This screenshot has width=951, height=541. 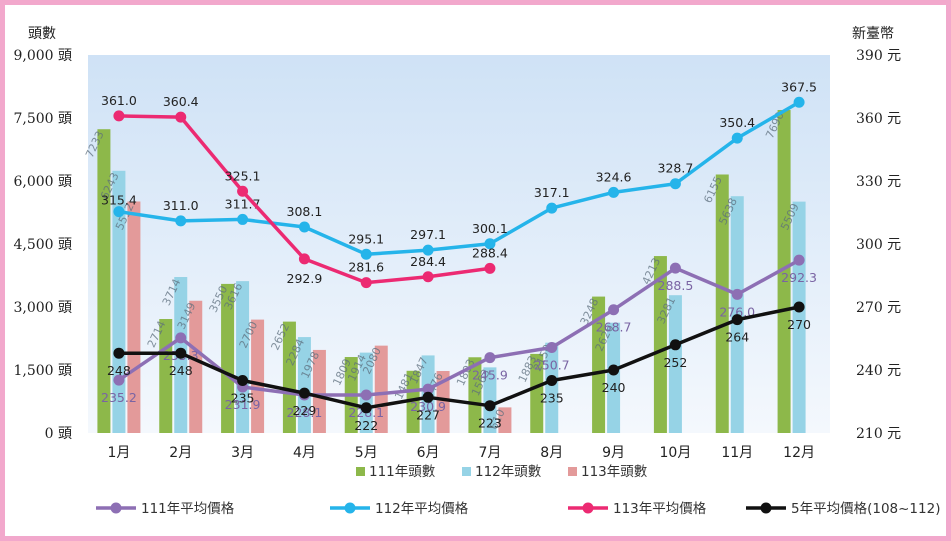 What do you see at coordinates (305, 412) in the screenshot?
I see `point-value-label: 228.1` at bounding box center [305, 412].